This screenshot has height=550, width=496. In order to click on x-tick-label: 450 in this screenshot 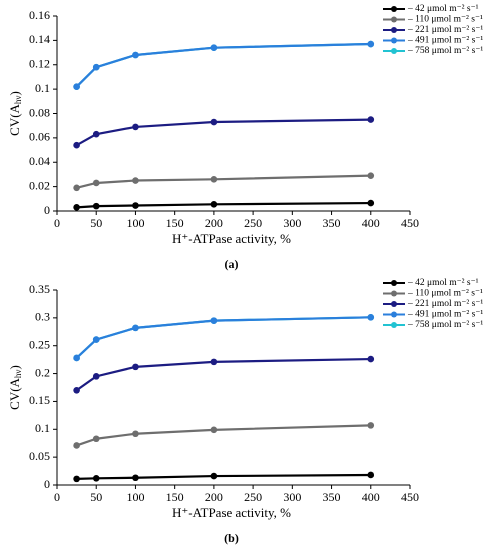, I will do `click(410, 223)`.